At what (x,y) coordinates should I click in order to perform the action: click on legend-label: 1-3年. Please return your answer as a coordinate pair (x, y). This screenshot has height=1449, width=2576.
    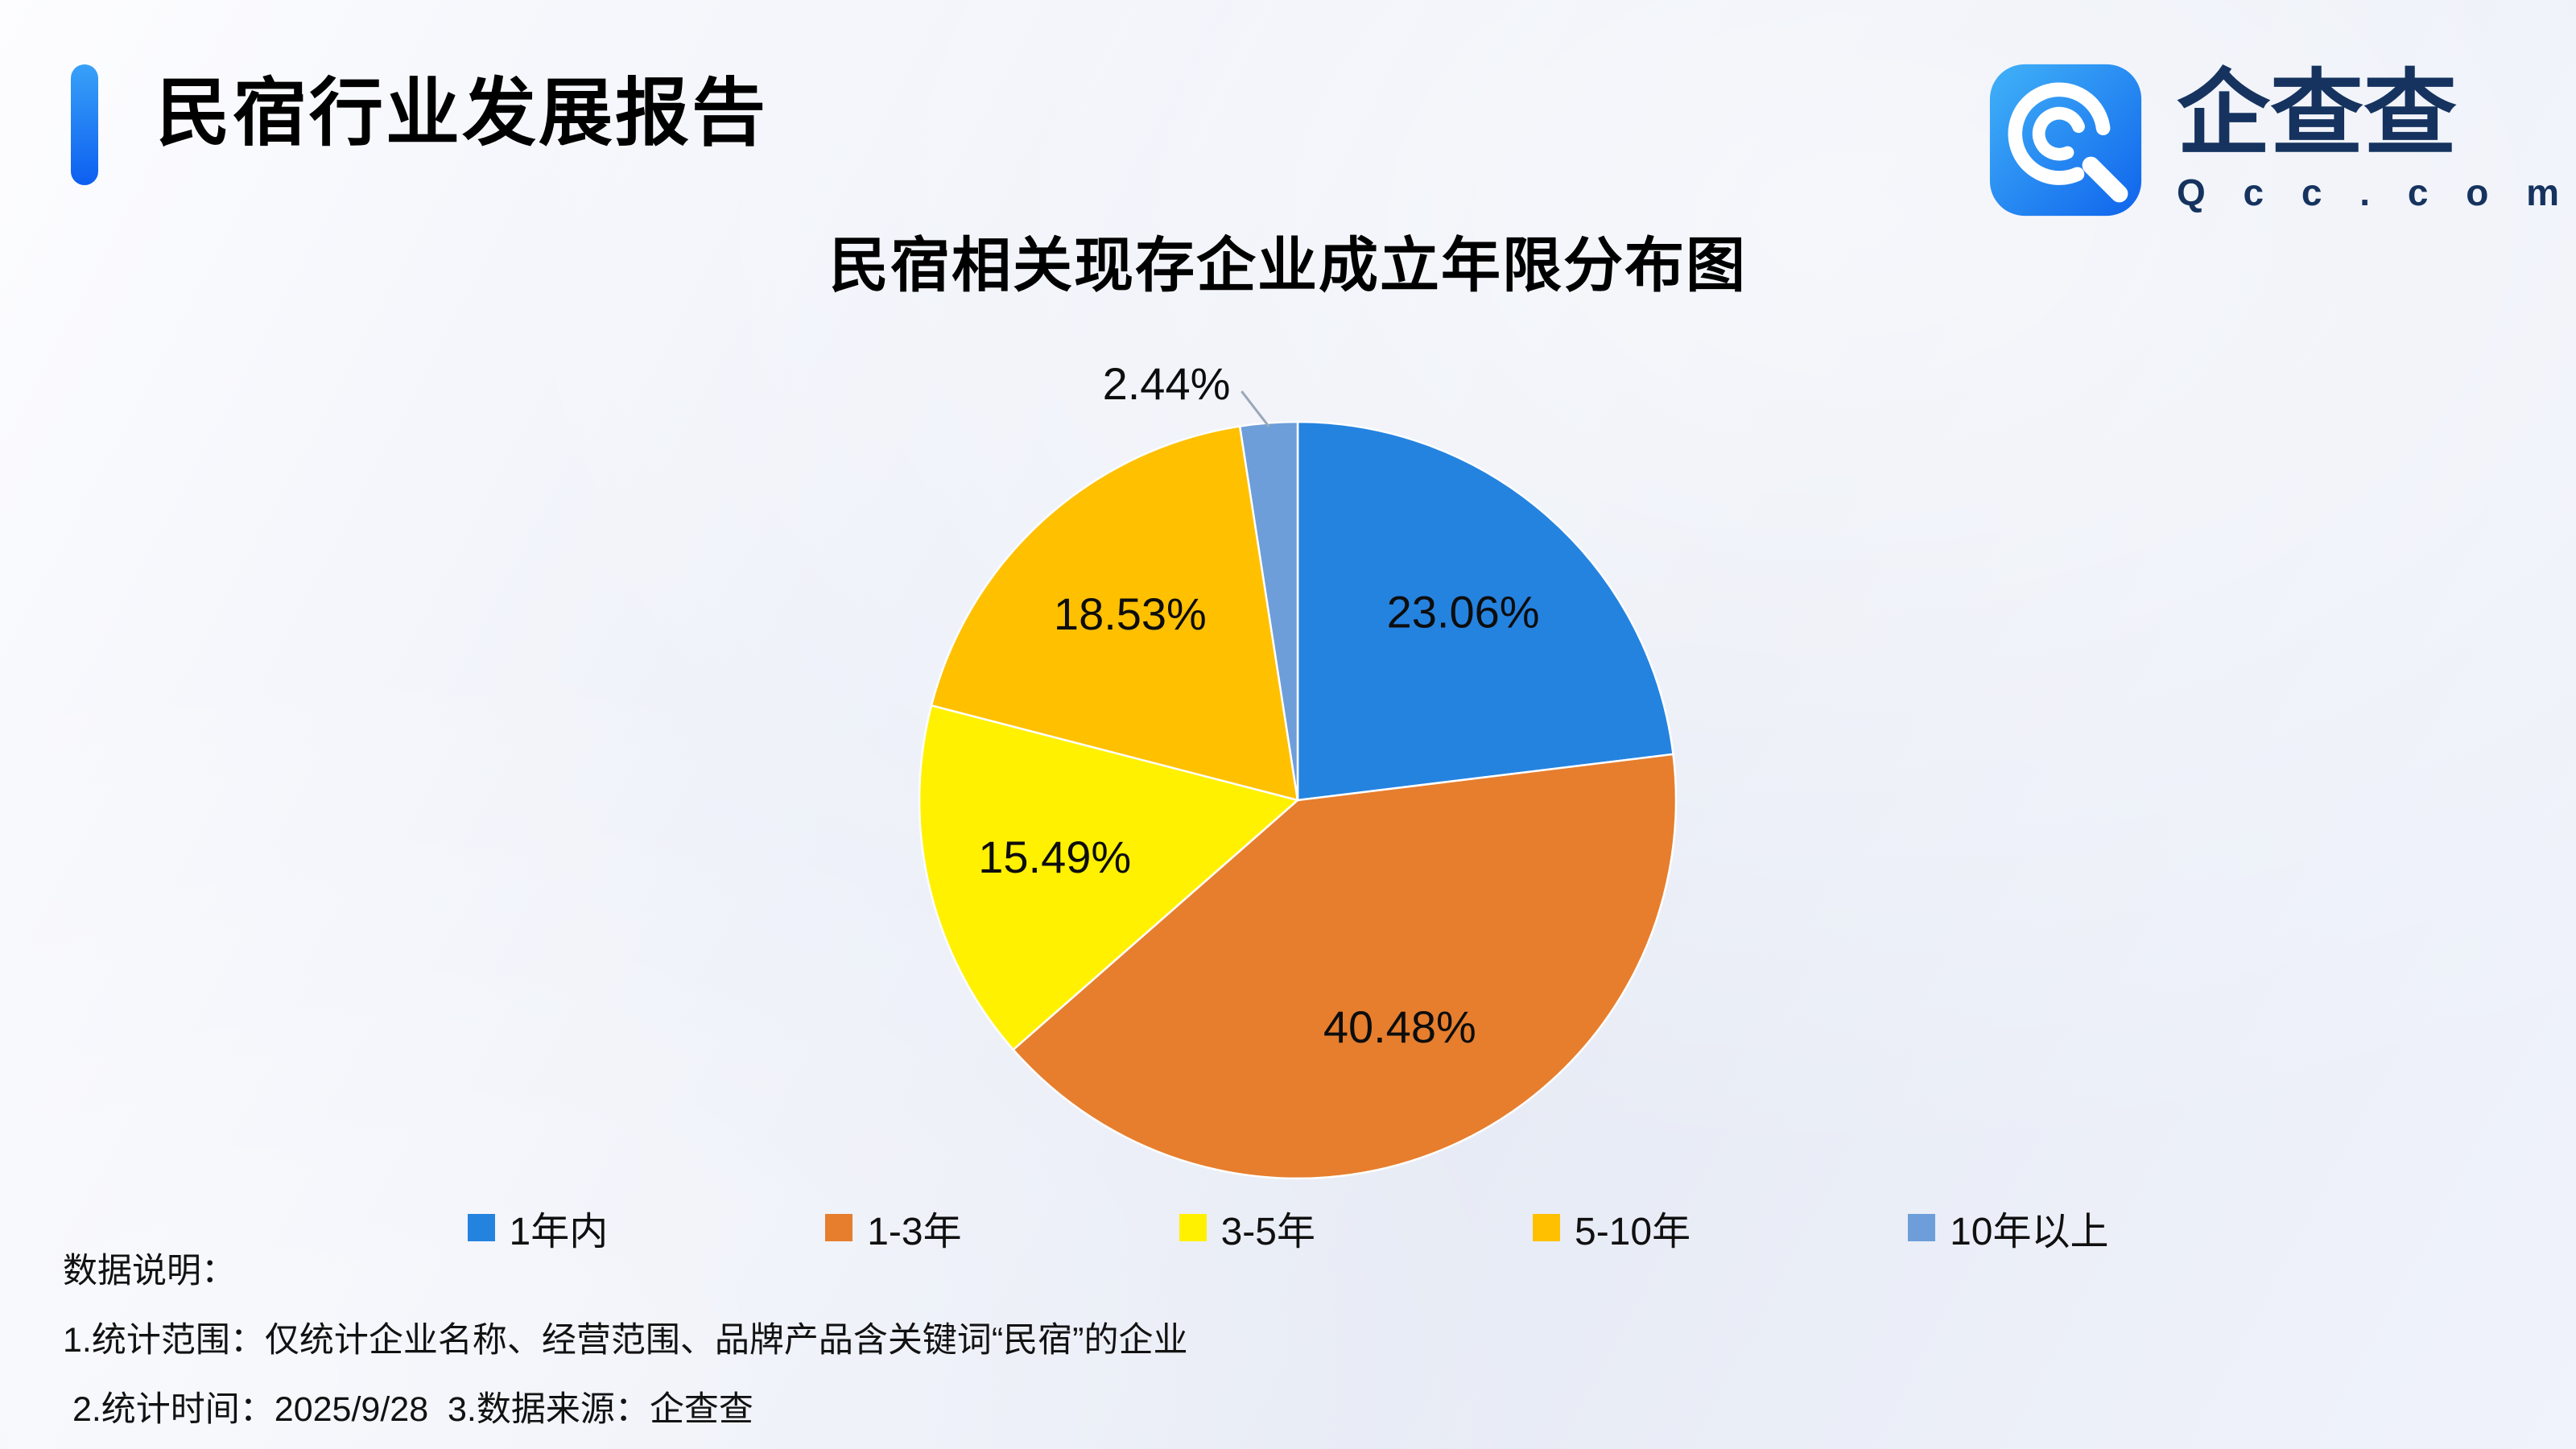
    Looking at the image, I should click on (914, 1232).